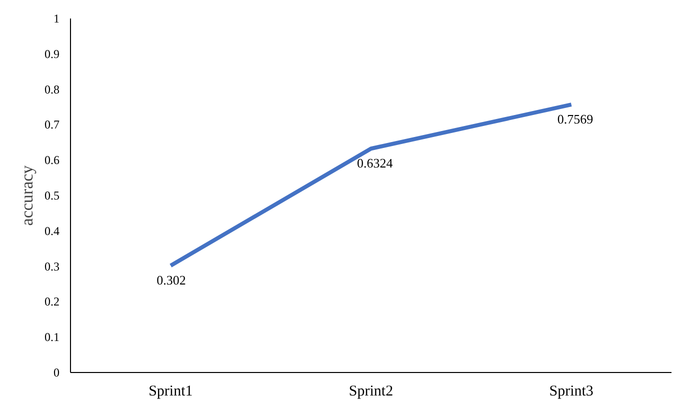  I want to click on data-label: 0.7569, so click(575, 119).